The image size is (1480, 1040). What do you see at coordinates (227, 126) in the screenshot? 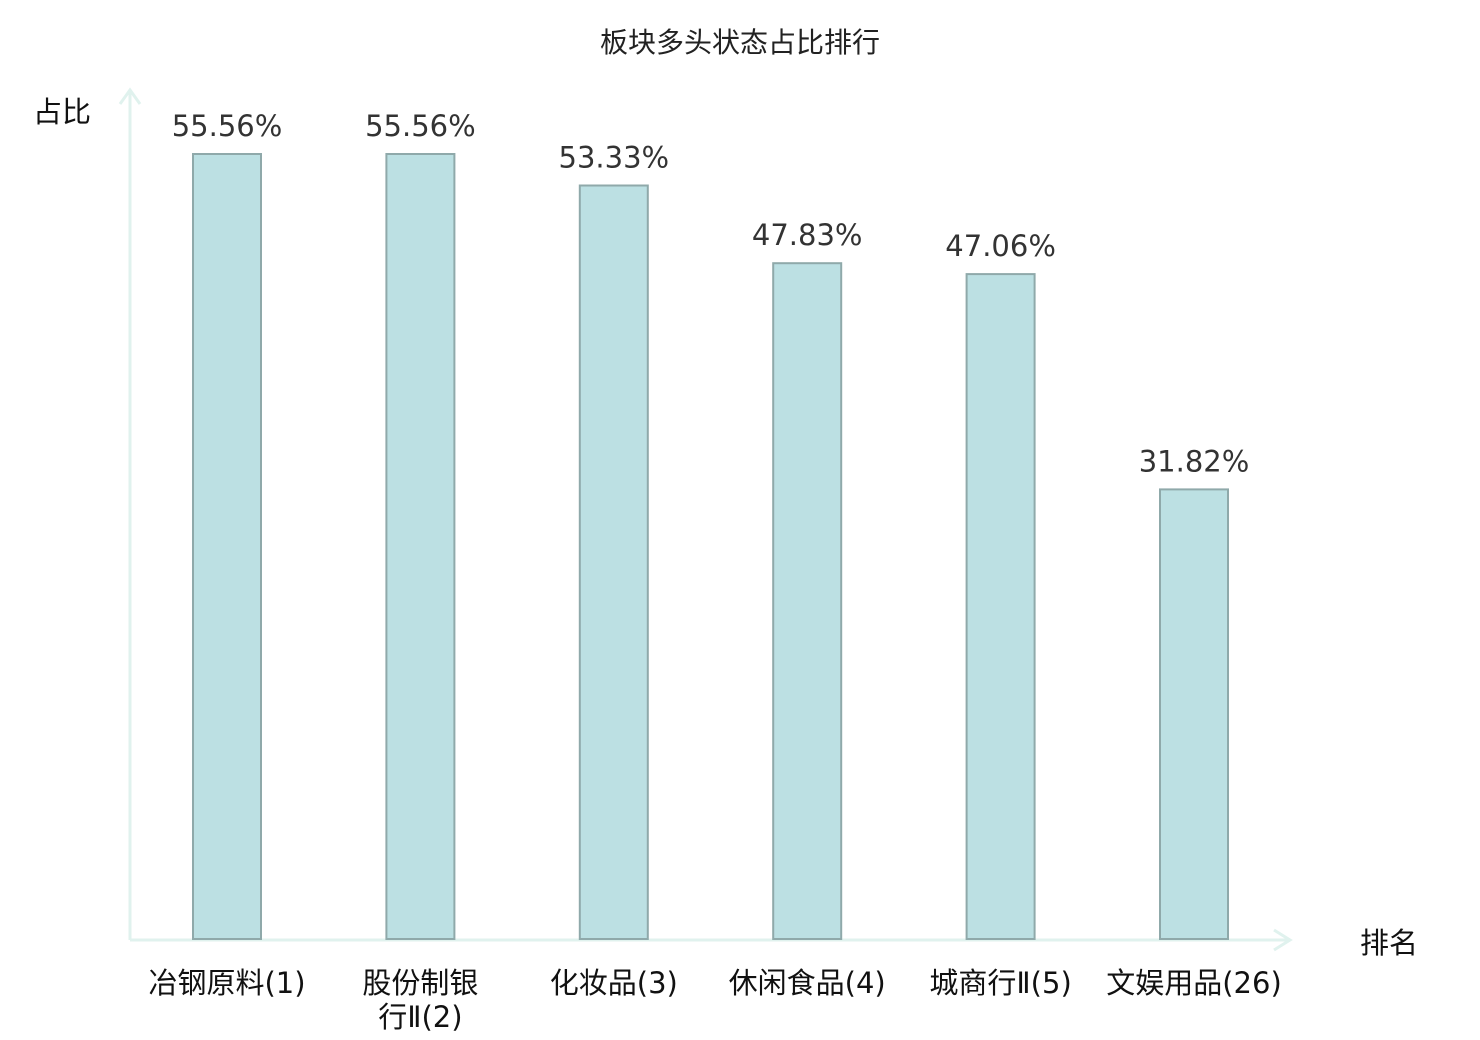
I see `value-label-0: 55.56%` at bounding box center [227, 126].